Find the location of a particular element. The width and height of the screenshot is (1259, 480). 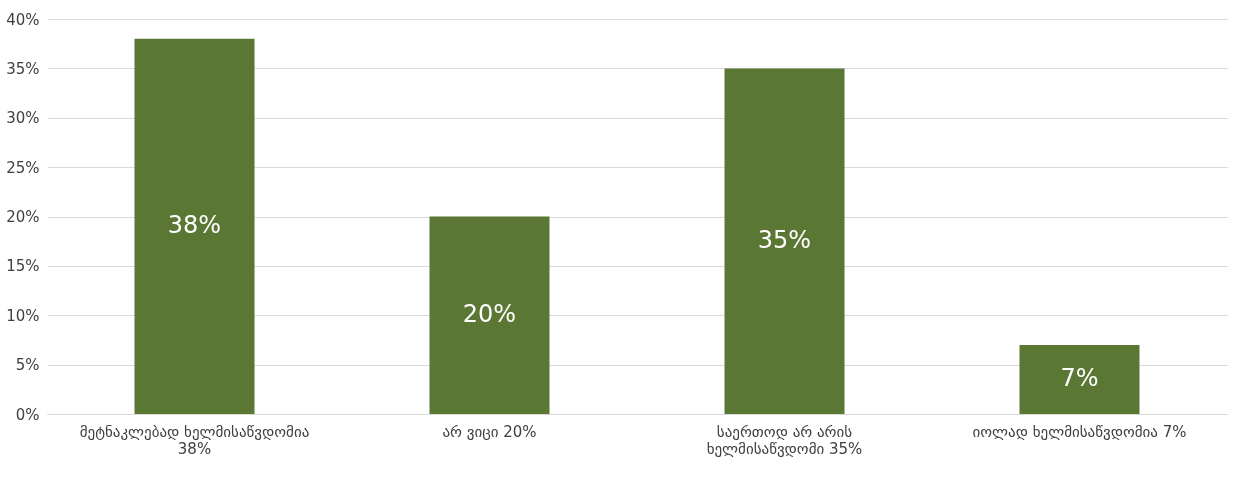

data-label: 35% is located at coordinates (784, 240).